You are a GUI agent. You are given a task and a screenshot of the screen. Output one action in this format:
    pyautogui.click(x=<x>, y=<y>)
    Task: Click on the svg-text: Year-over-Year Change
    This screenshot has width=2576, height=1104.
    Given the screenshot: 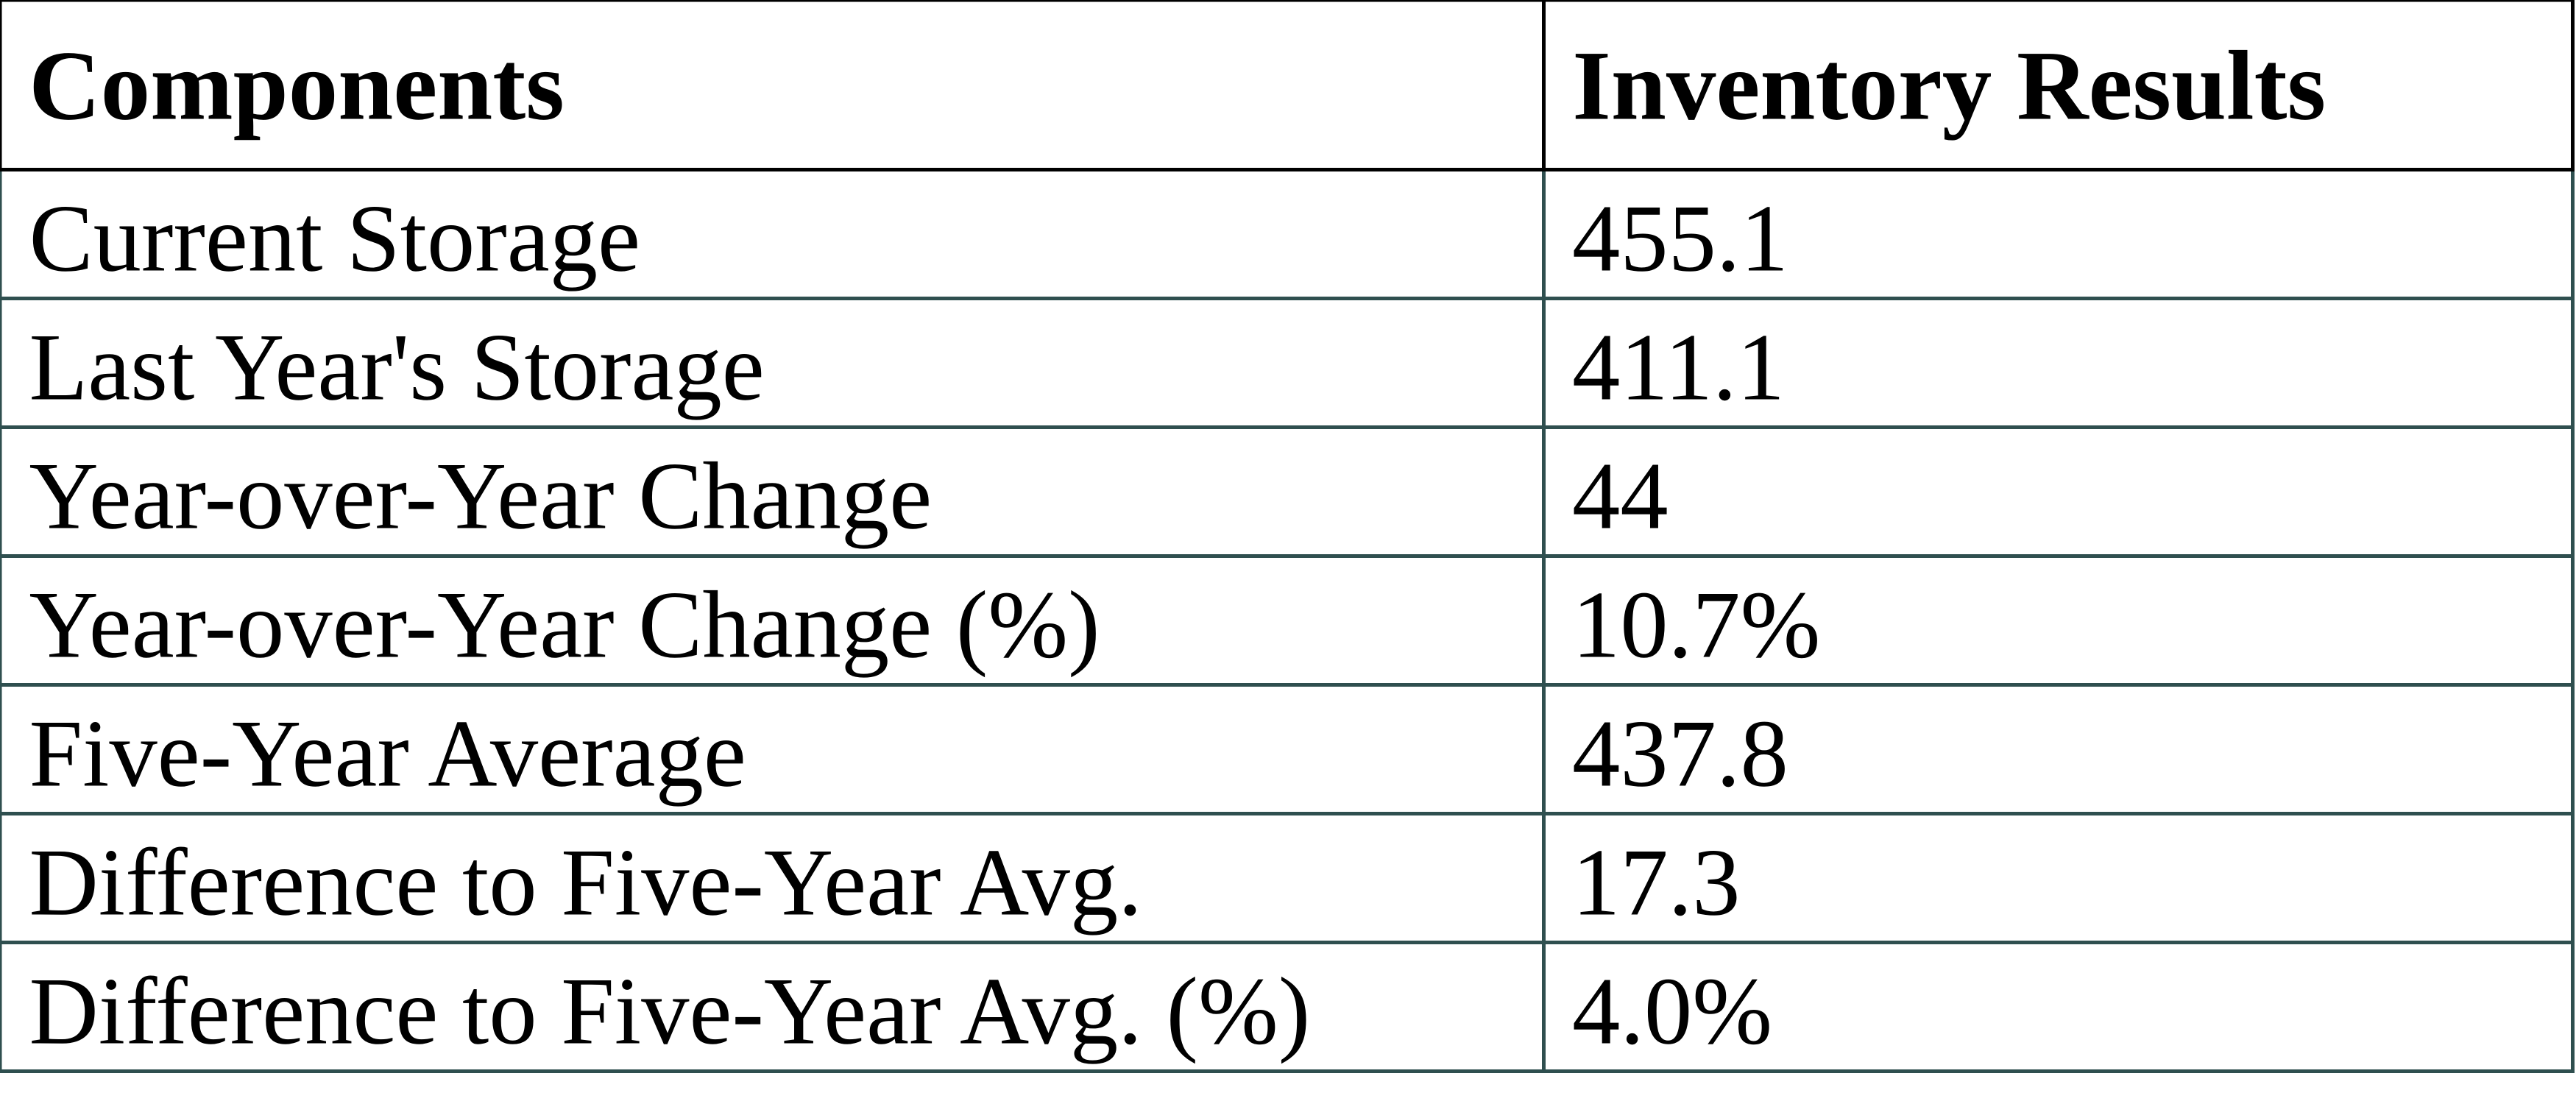 What is the action you would take?
    pyautogui.click(x=481, y=497)
    